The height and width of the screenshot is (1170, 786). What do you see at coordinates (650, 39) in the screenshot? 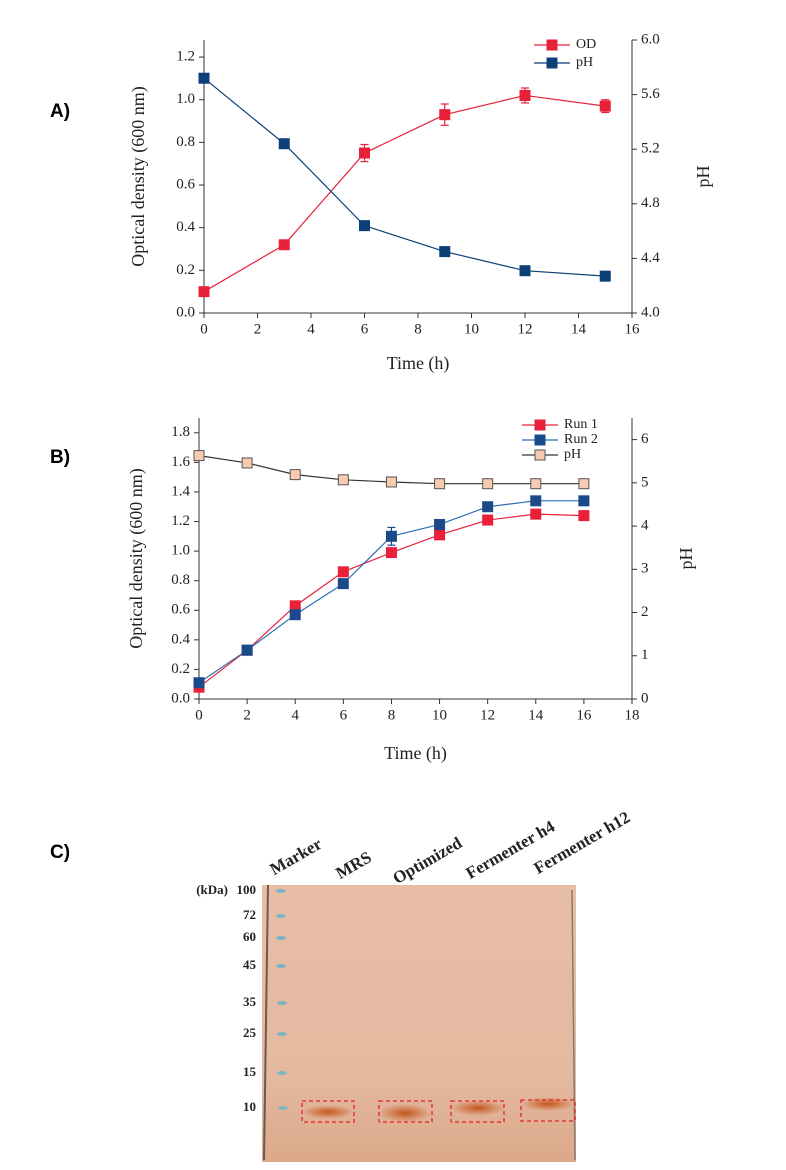
I see `y2-tick-label: 6.0` at bounding box center [650, 39].